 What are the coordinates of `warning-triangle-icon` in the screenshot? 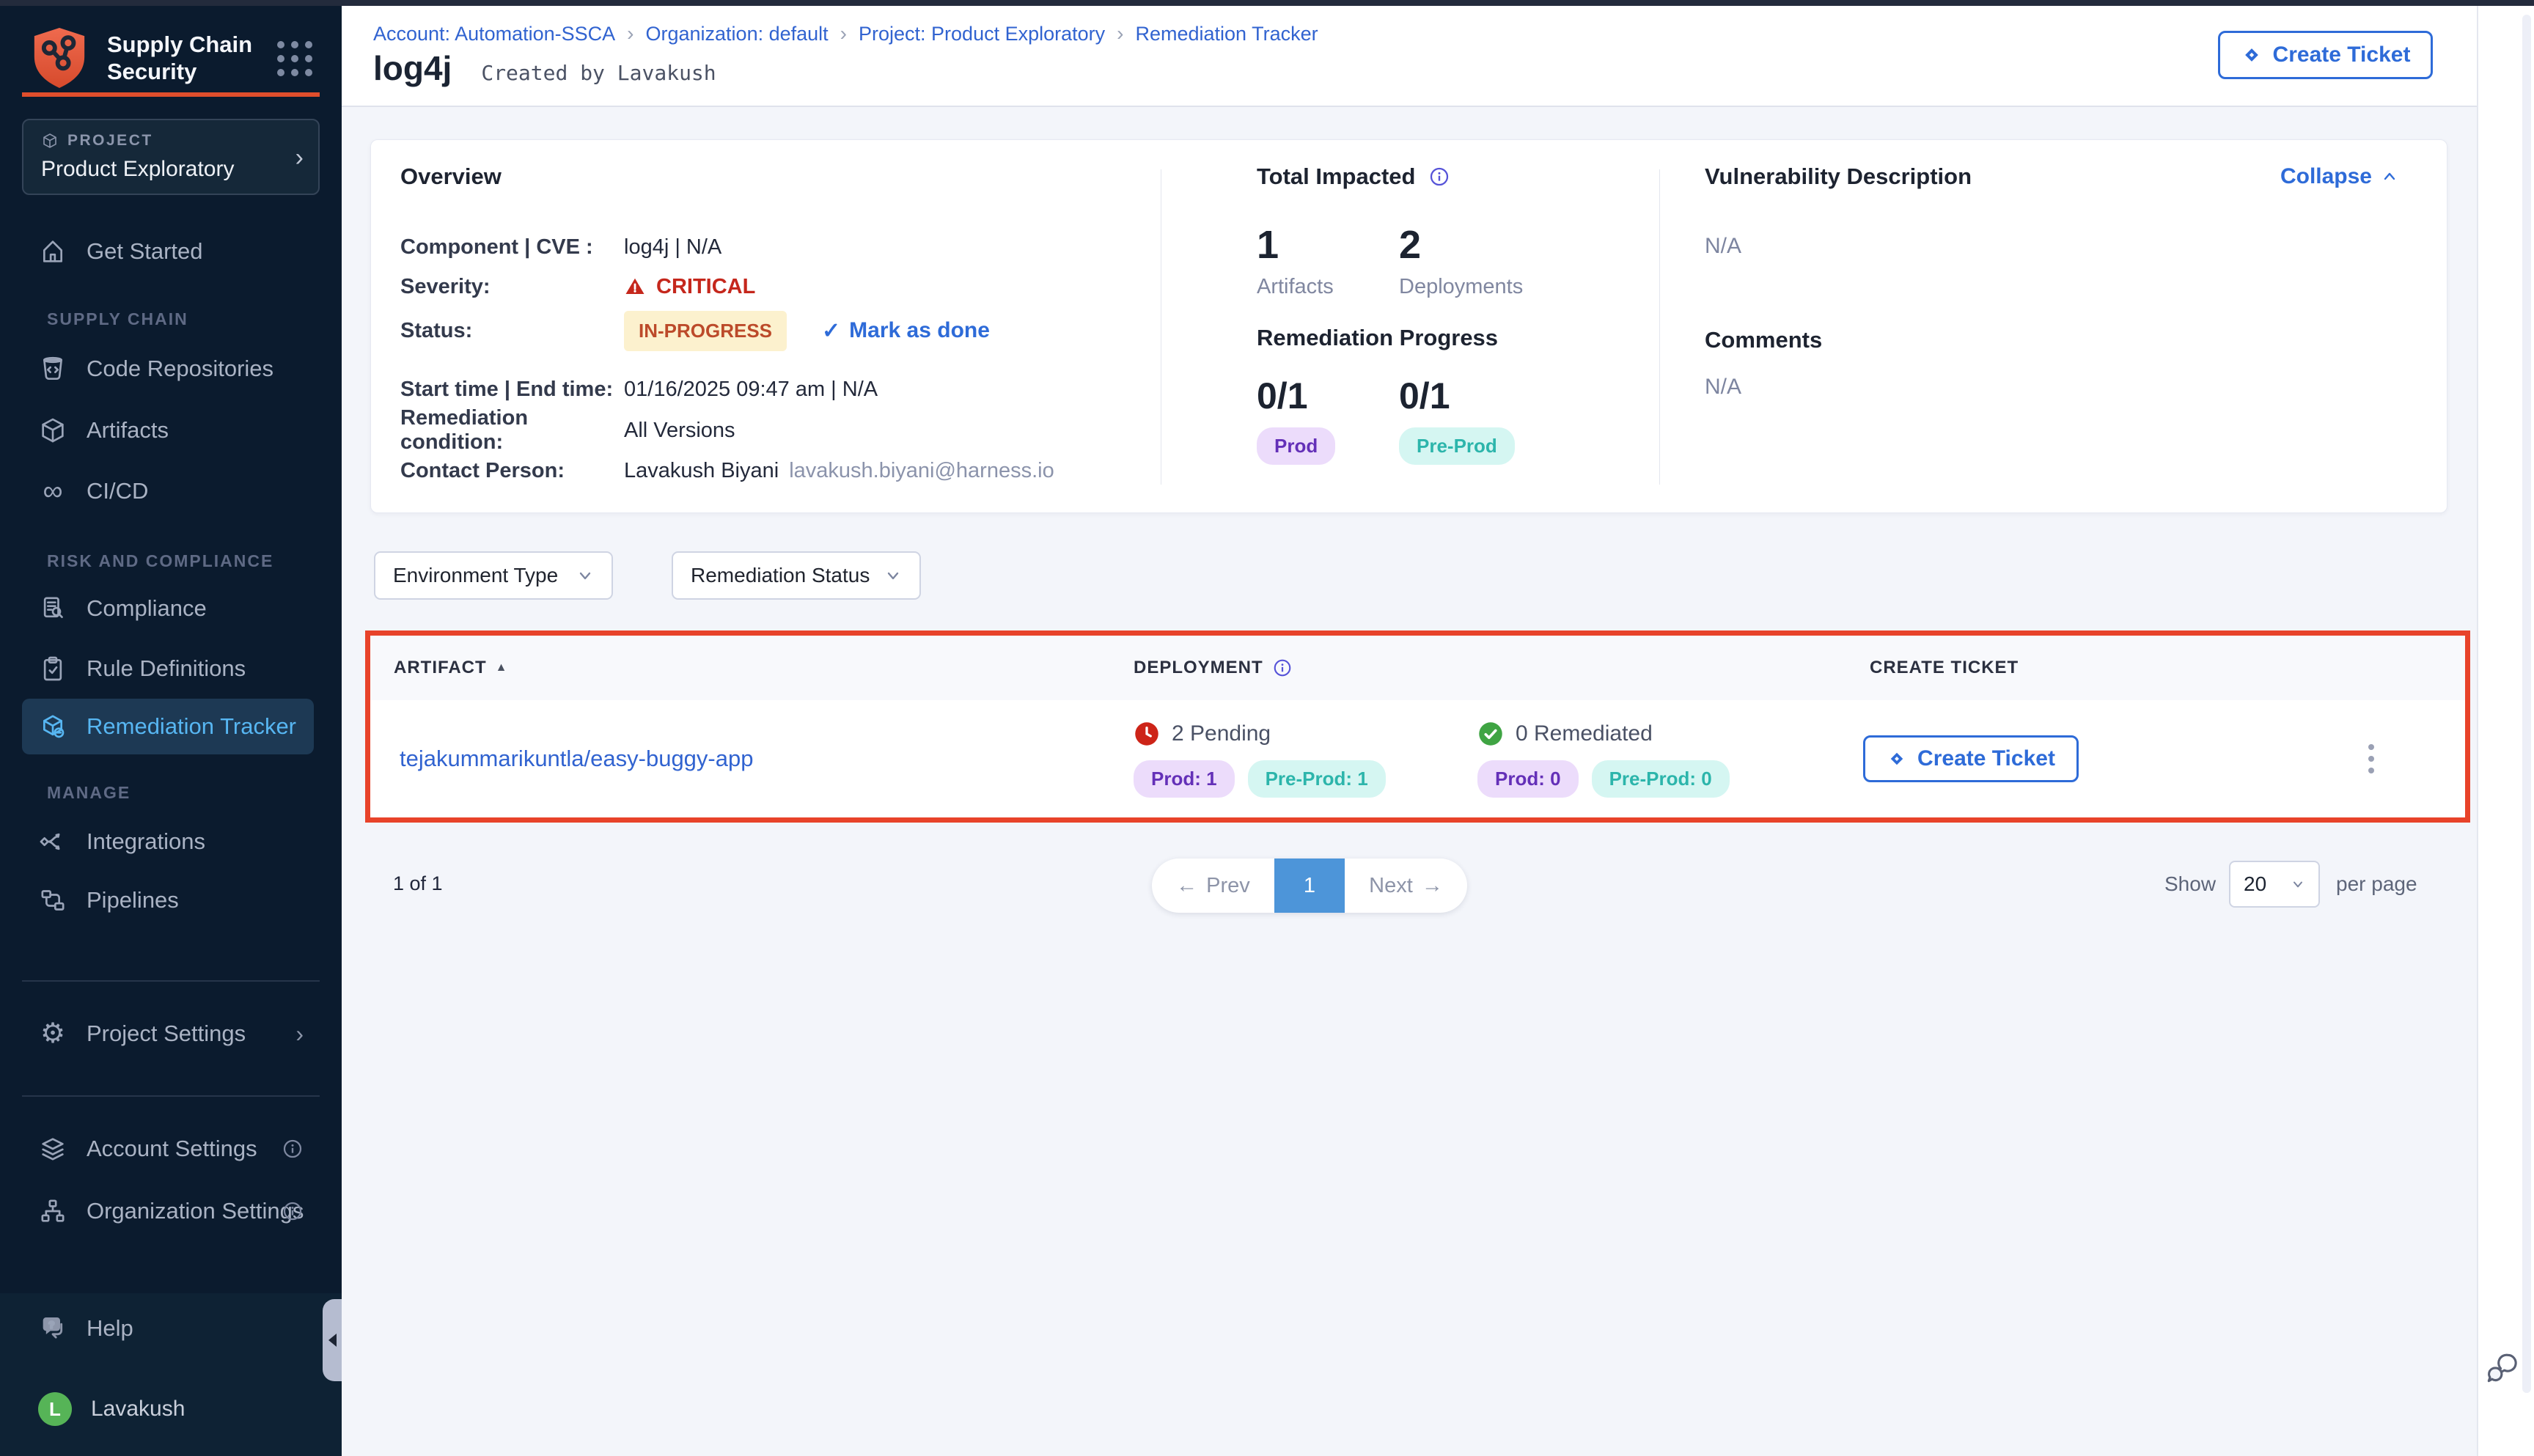 It's located at (634, 286).